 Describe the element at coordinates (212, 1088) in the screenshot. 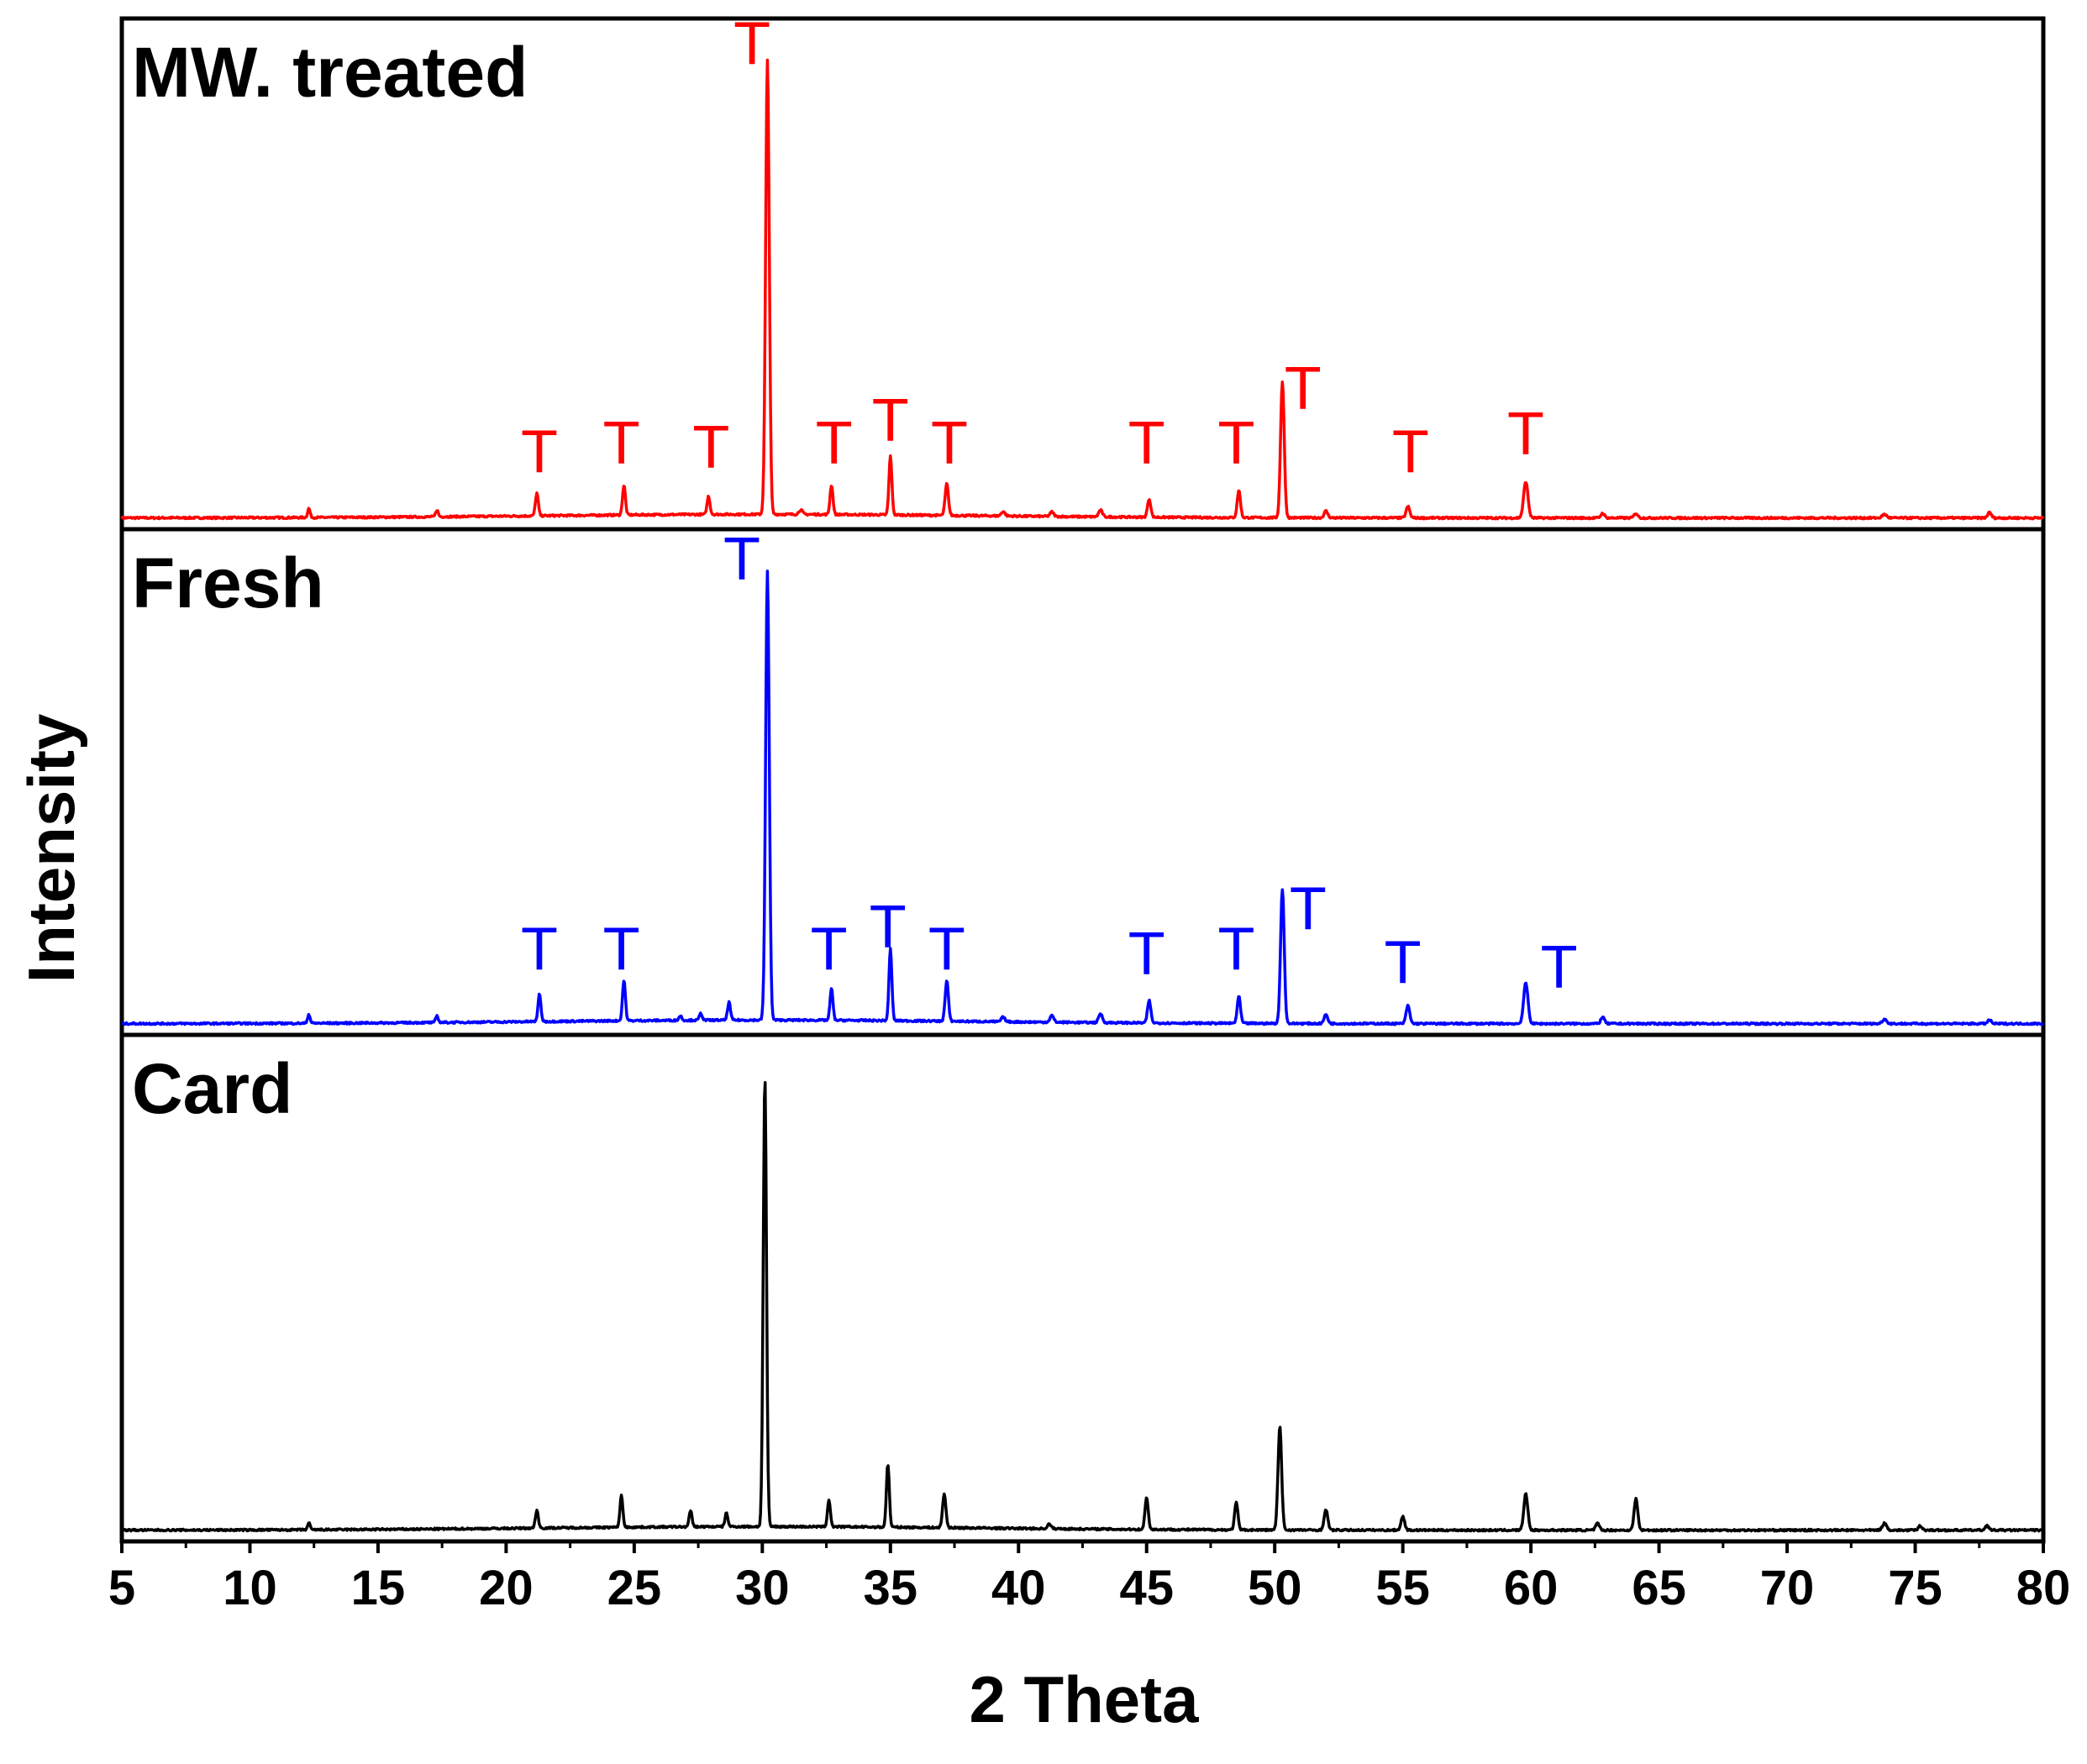

I see `series-label-3: Card` at that location.